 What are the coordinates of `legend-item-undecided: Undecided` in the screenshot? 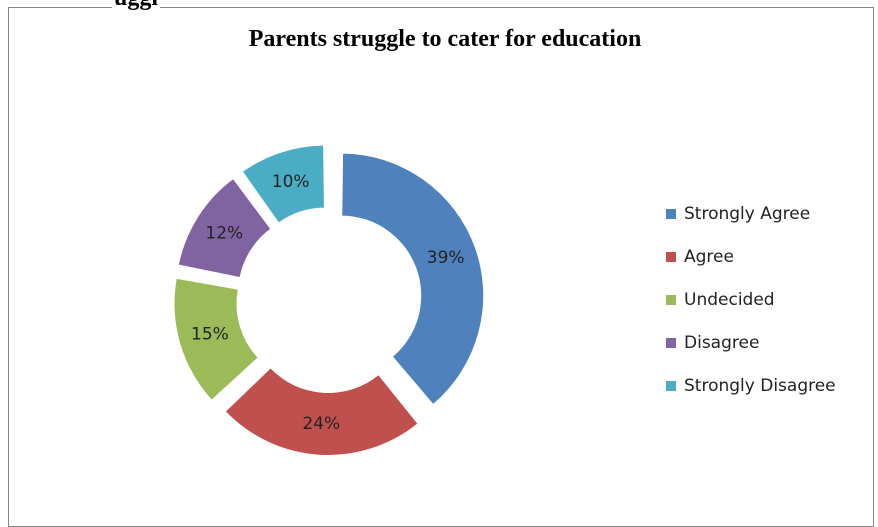 It's located at (751, 299).